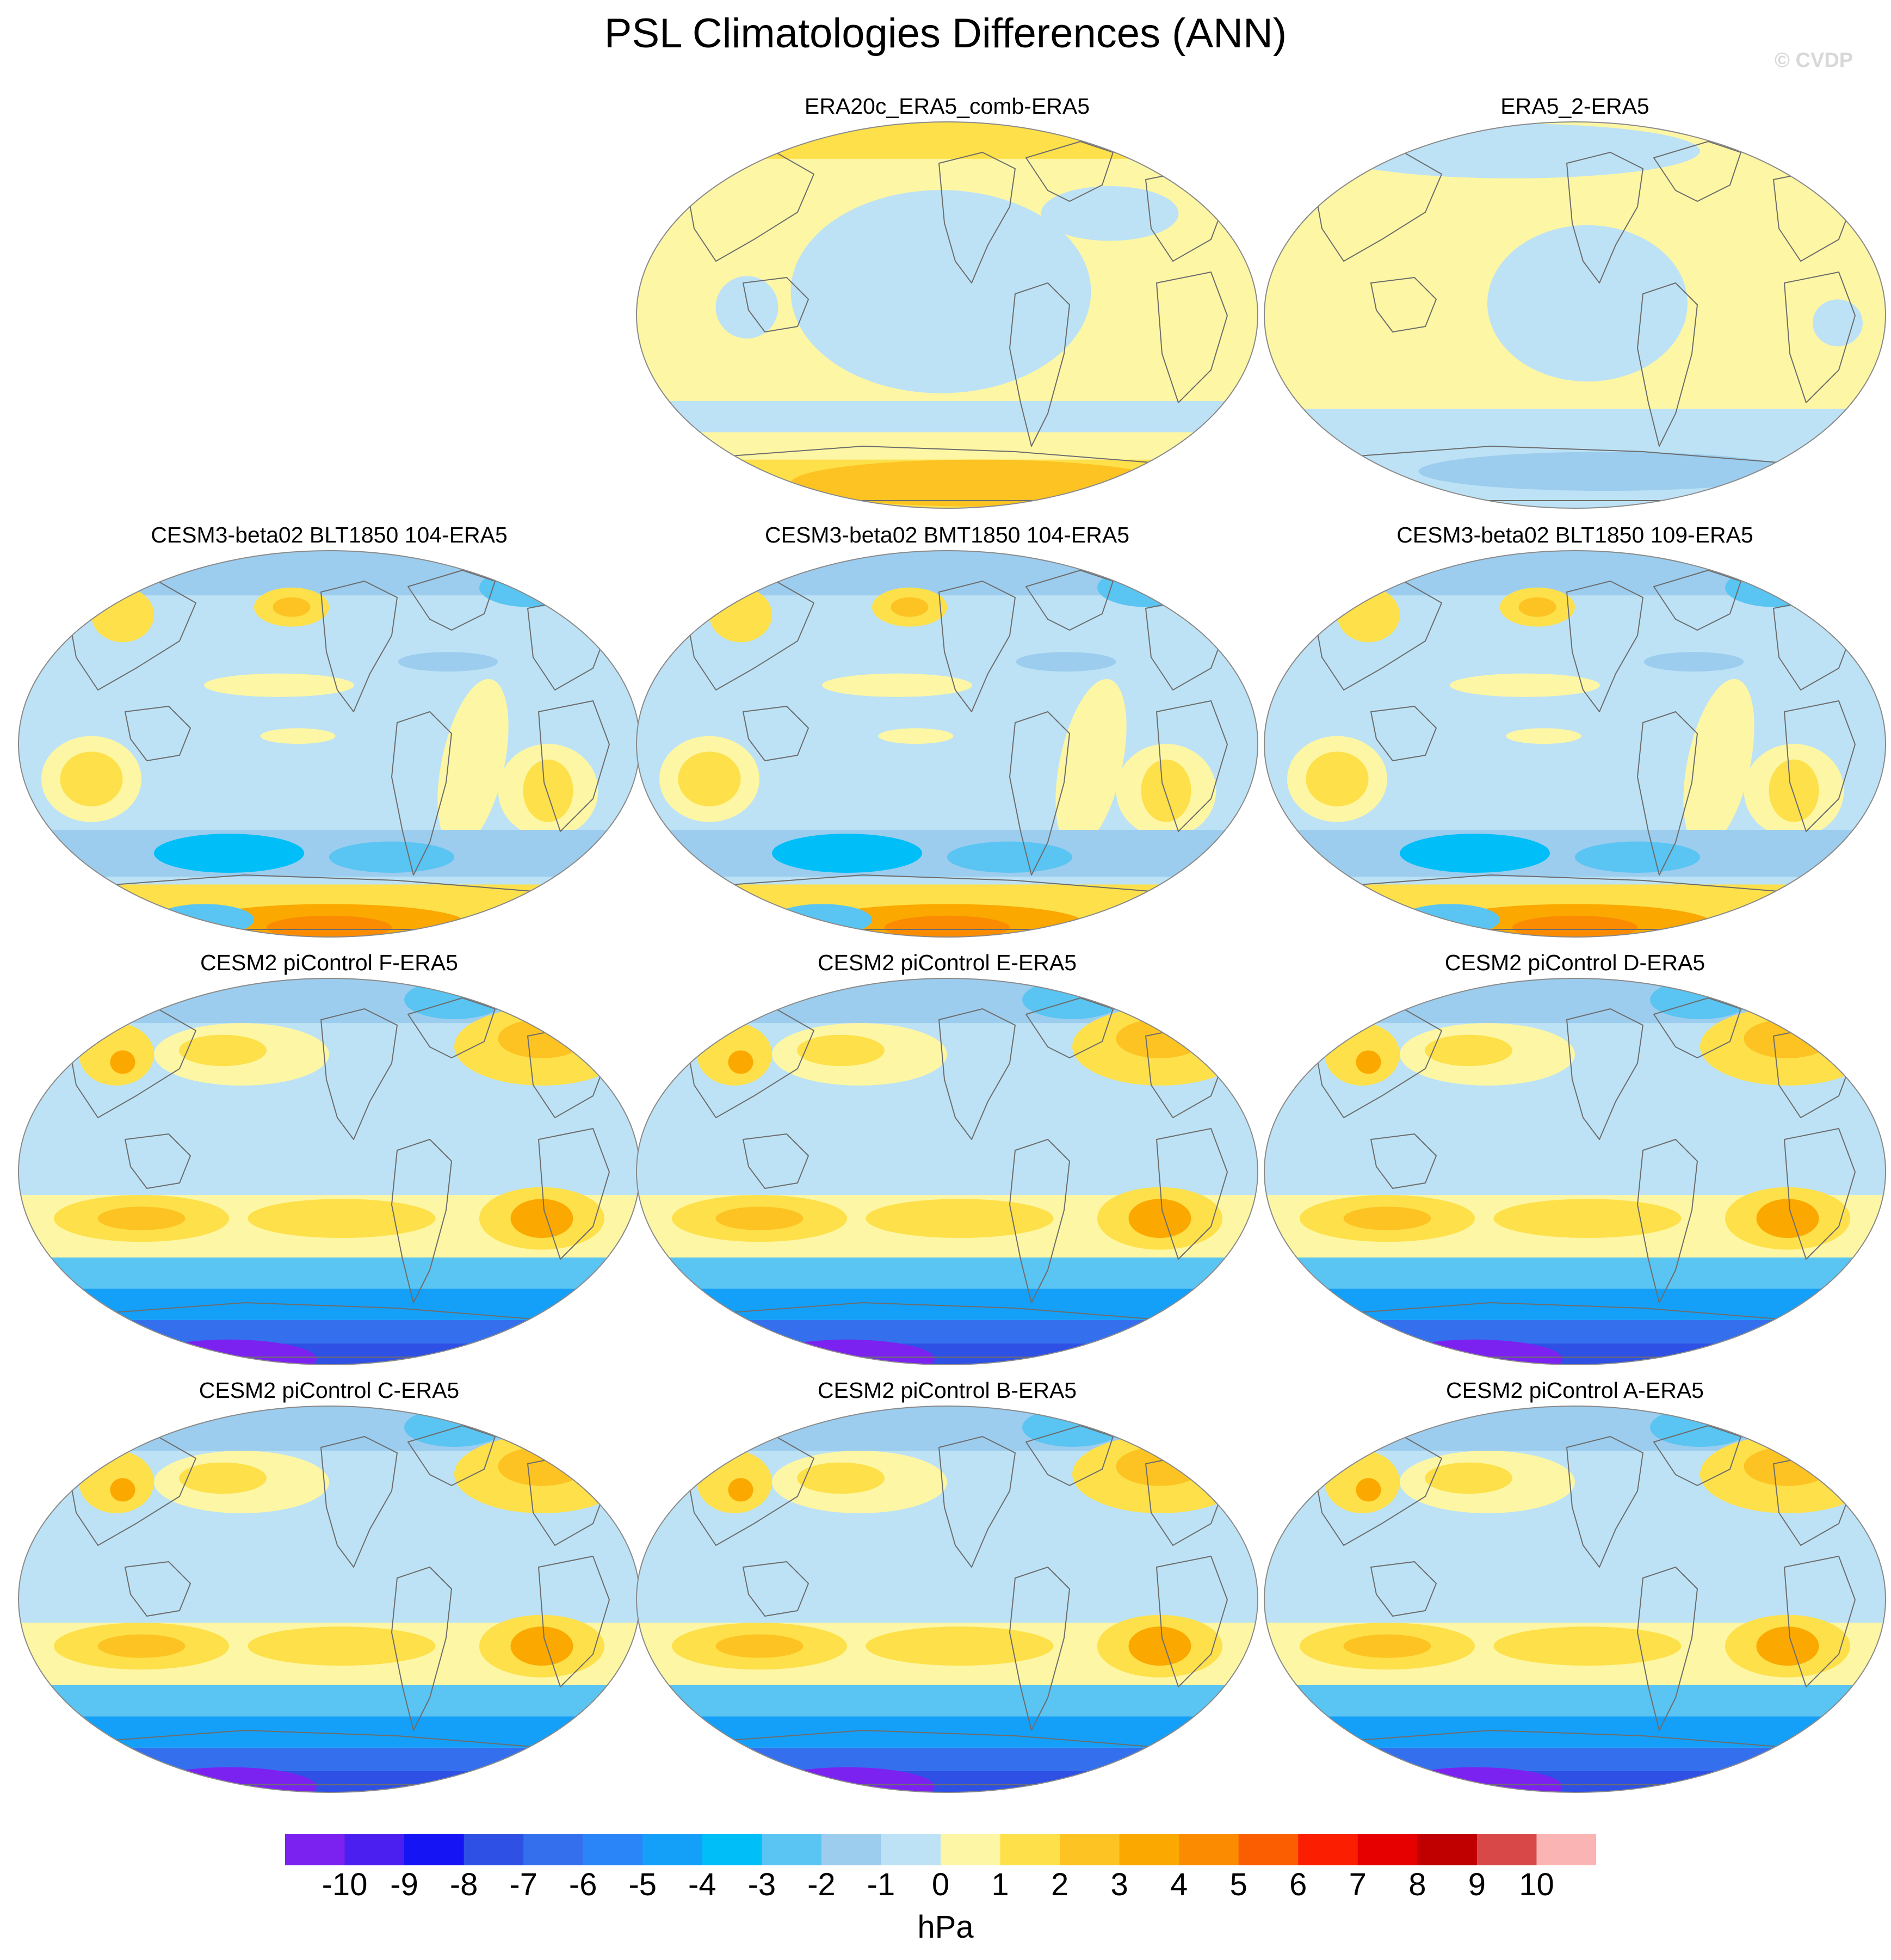  I want to click on arctic-negative-anomaly, so click(1512, 151).